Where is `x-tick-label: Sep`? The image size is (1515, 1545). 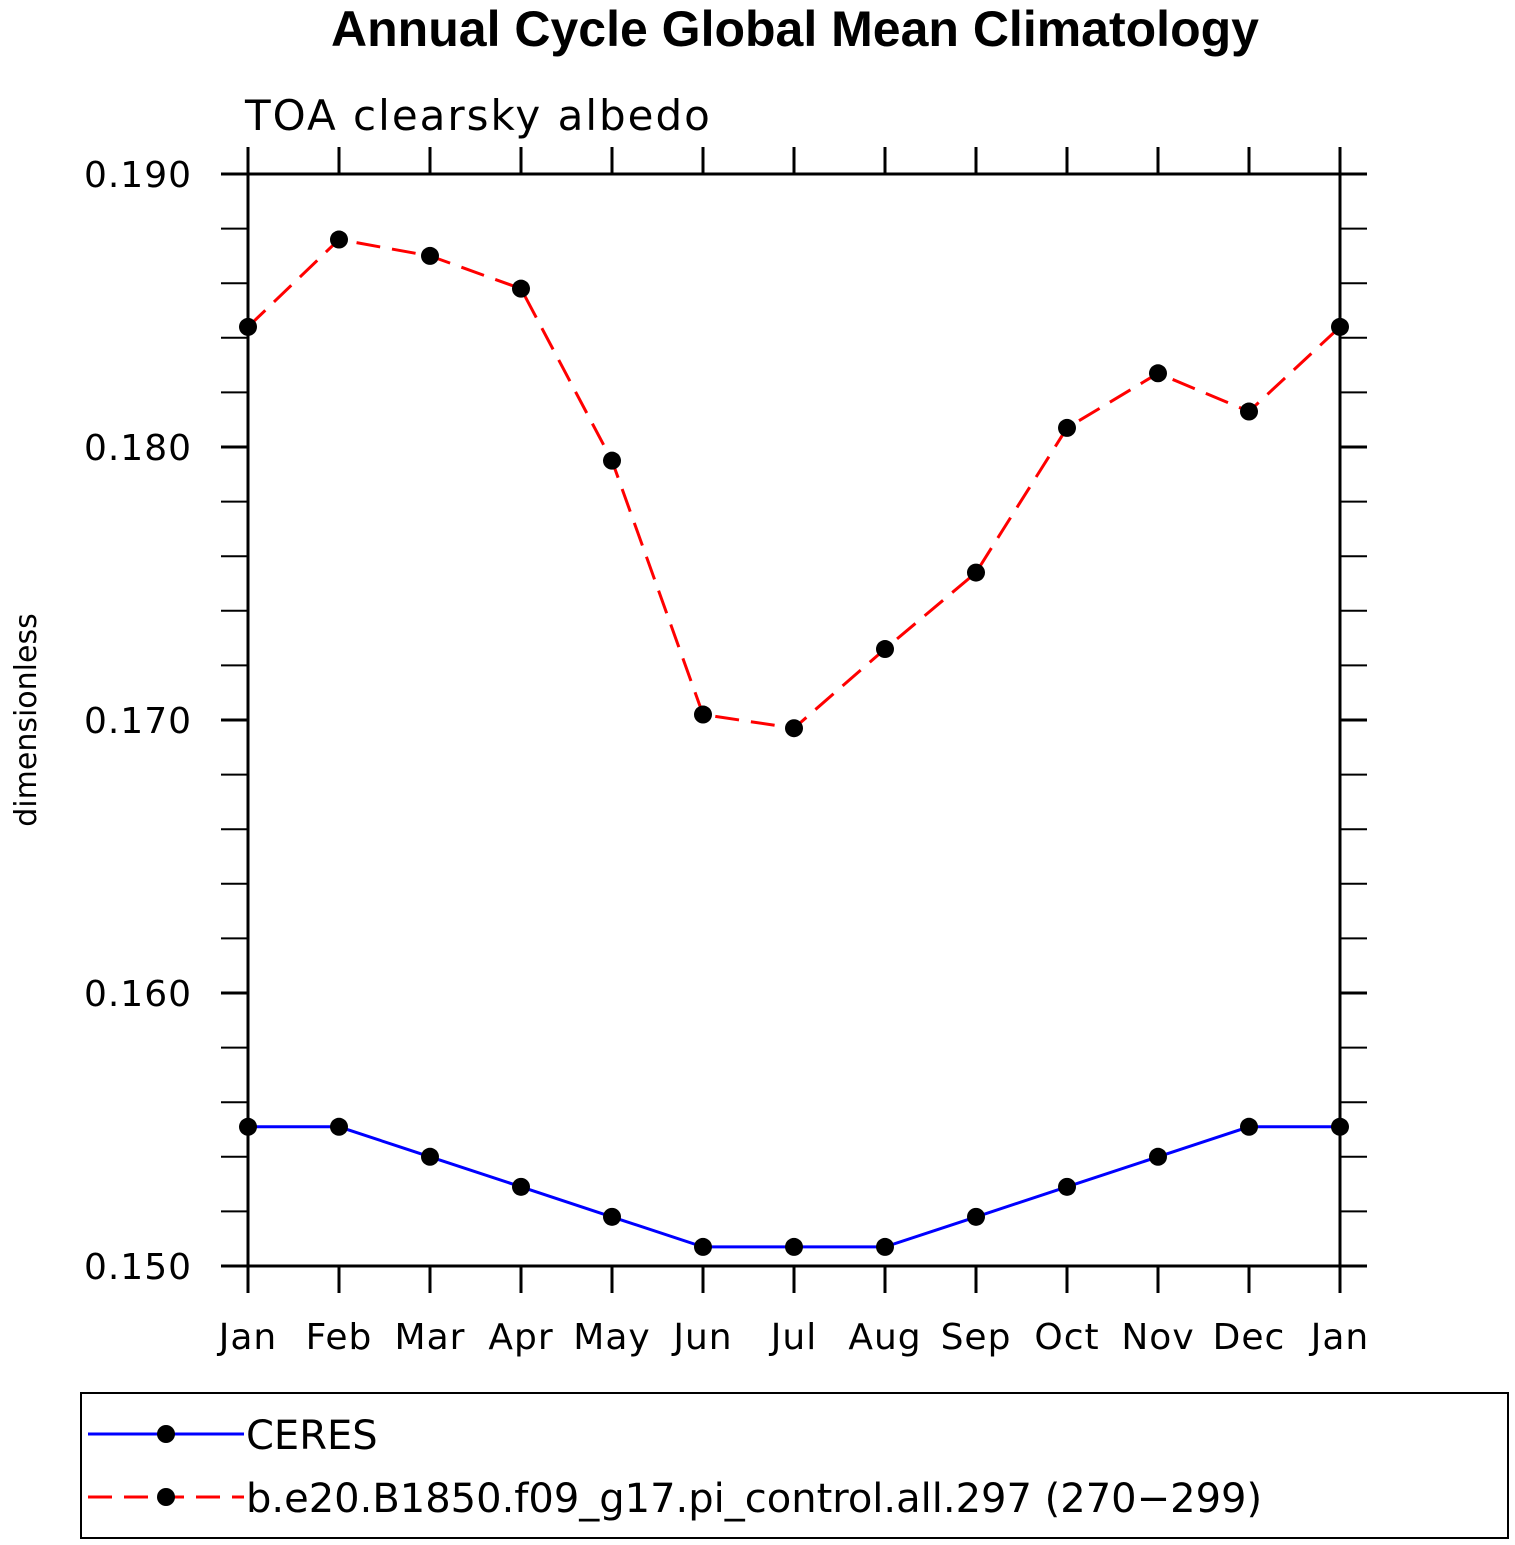
x-tick-label: Sep is located at coordinates (976, 1337).